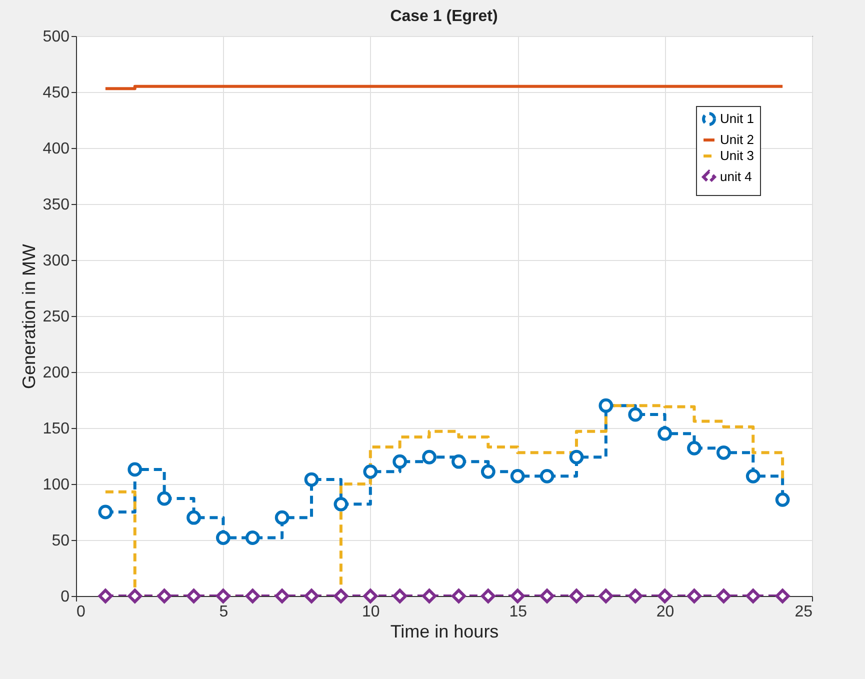 This screenshot has width=865, height=679. Describe the element at coordinates (371, 612) in the screenshot. I see `x-tick-label: 10` at that location.